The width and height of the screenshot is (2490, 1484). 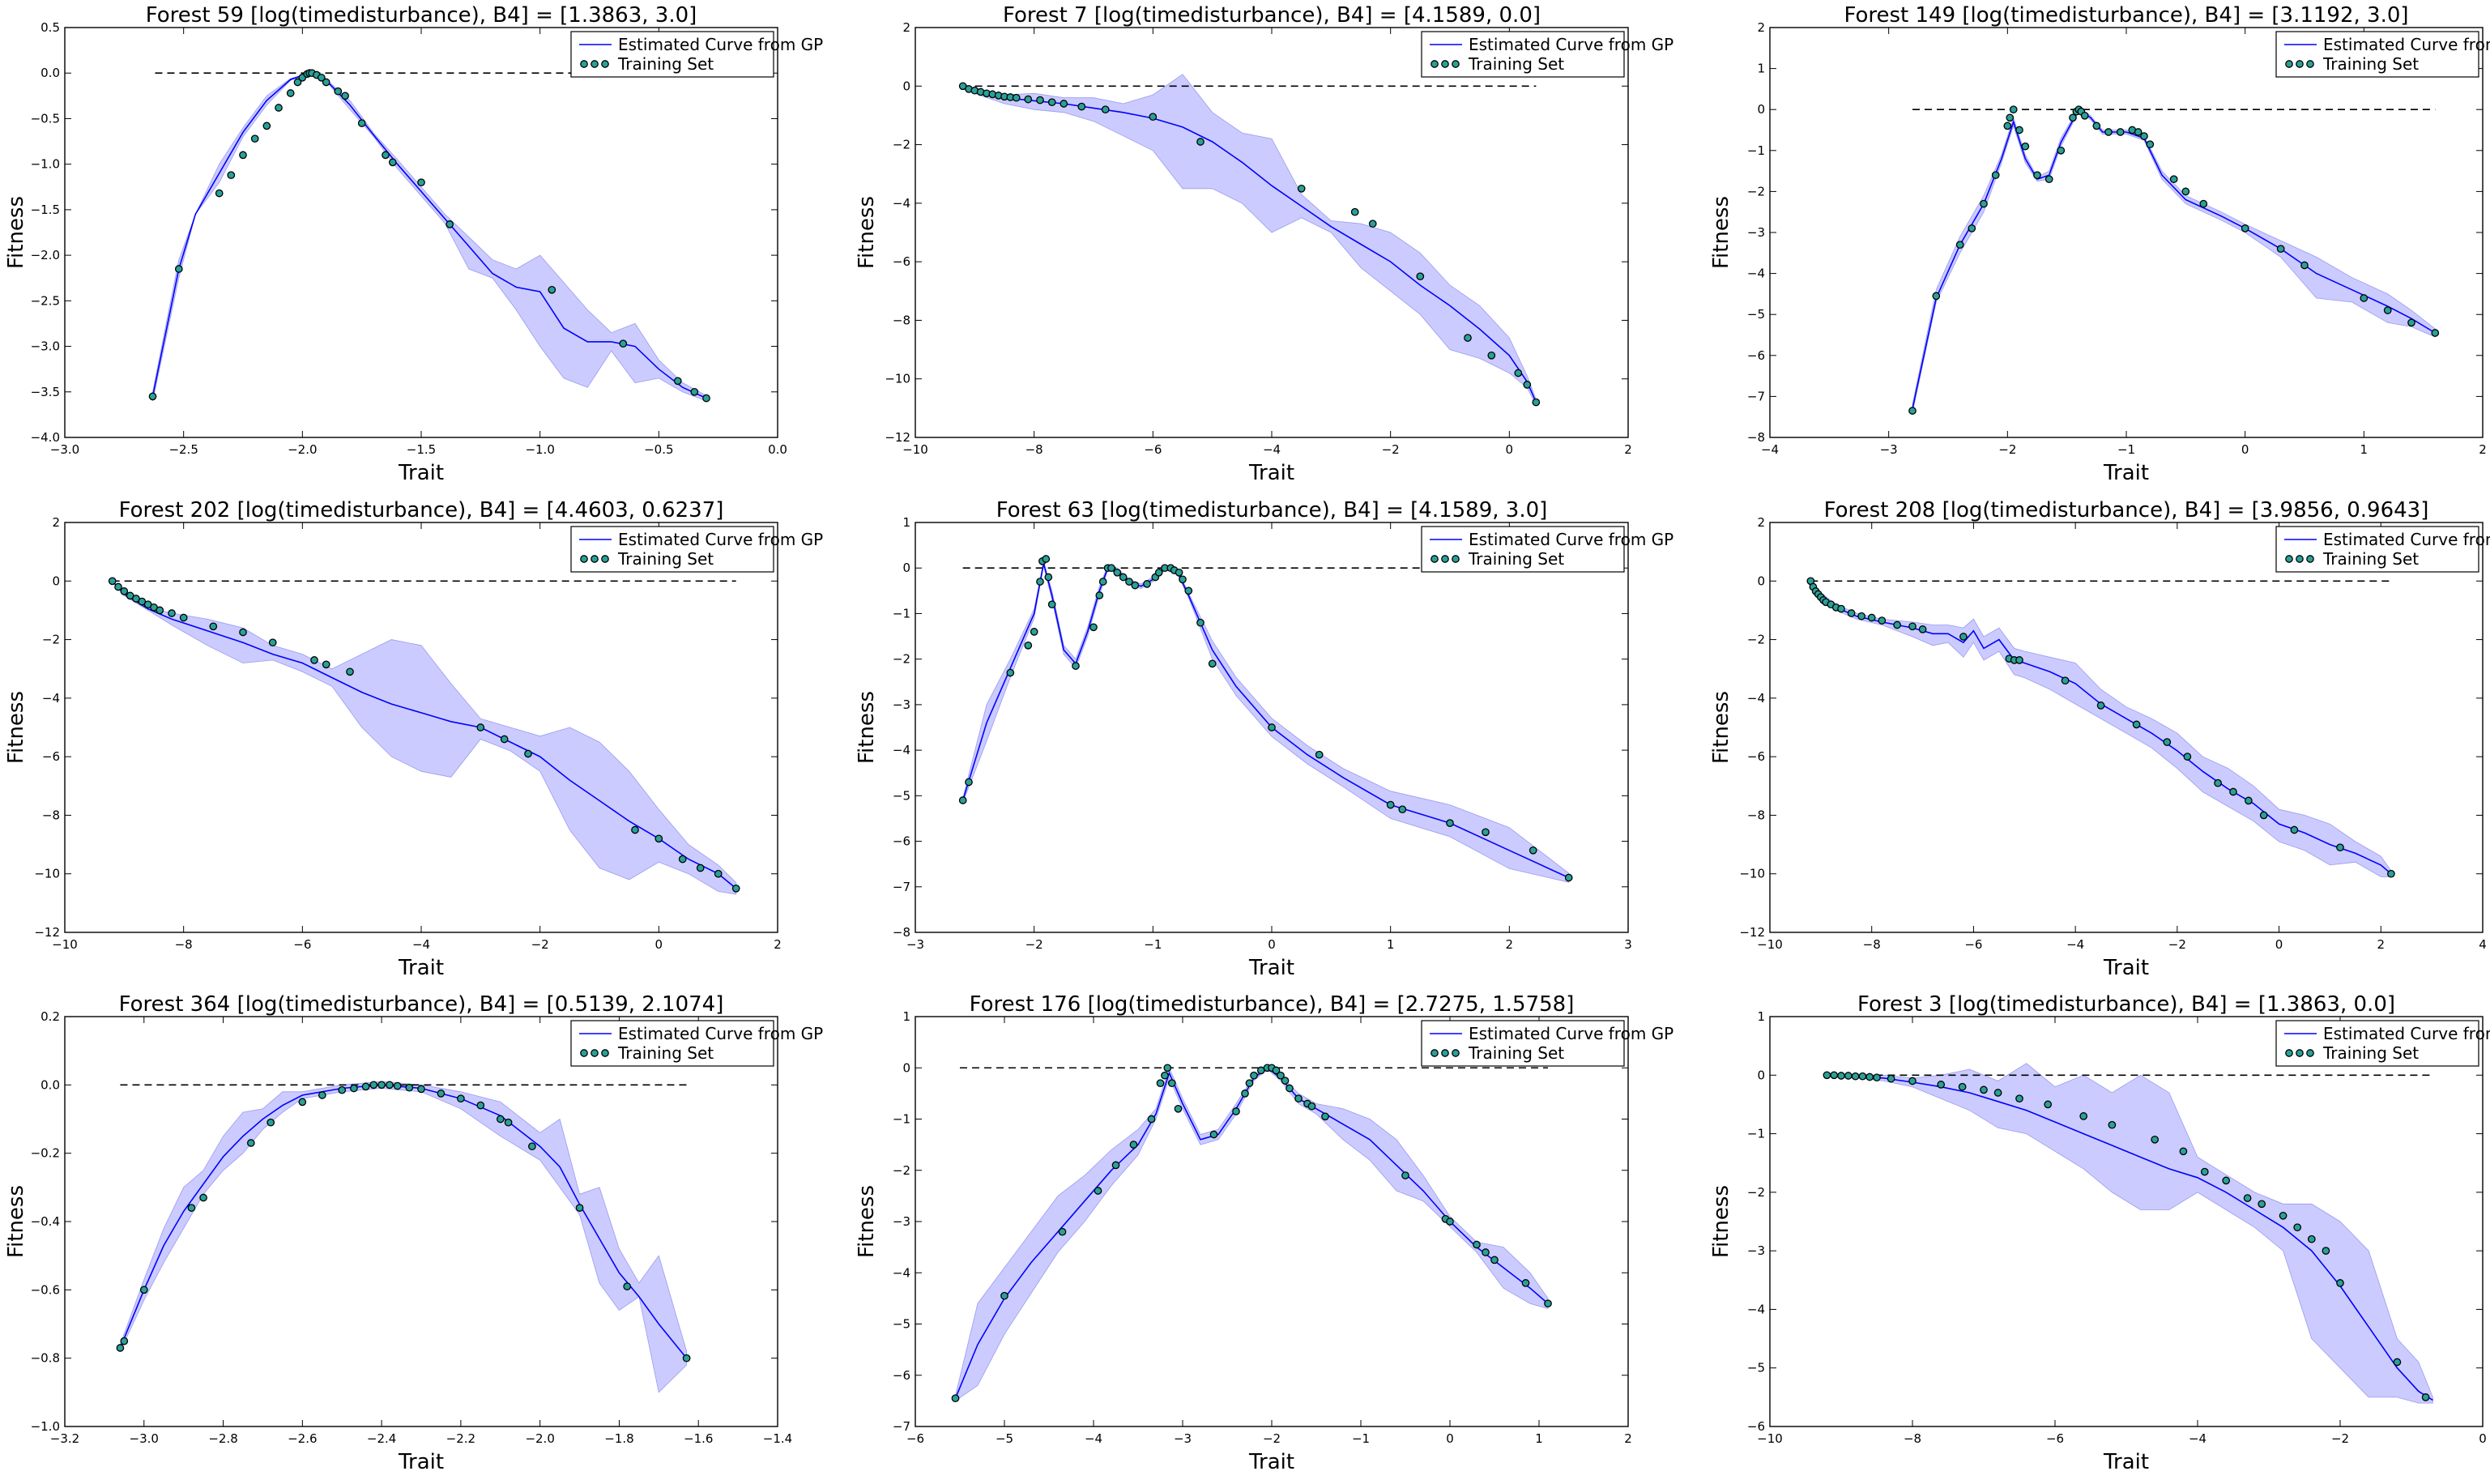 I want to click on x-axis-label: Trait, so click(x=421, y=1462).